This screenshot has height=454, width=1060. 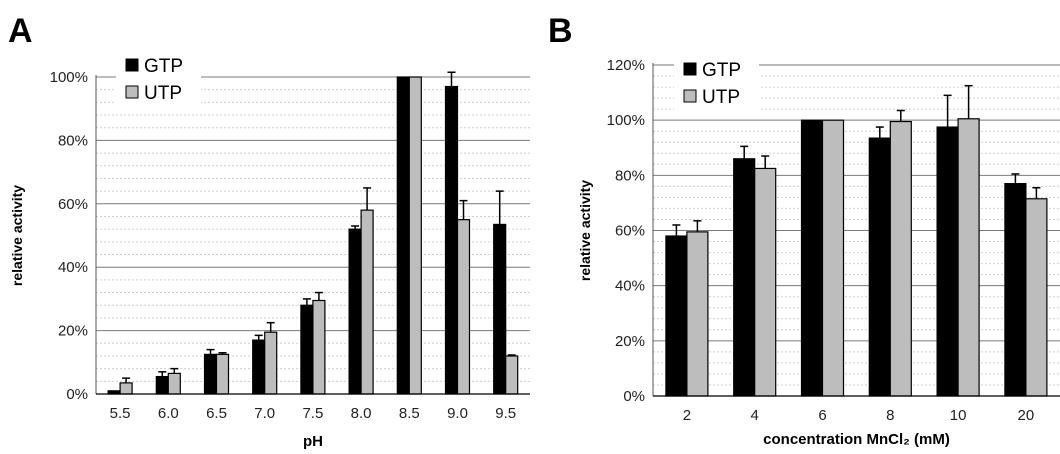 What do you see at coordinates (560, 31) in the screenshot?
I see `panel-b-label: B` at bounding box center [560, 31].